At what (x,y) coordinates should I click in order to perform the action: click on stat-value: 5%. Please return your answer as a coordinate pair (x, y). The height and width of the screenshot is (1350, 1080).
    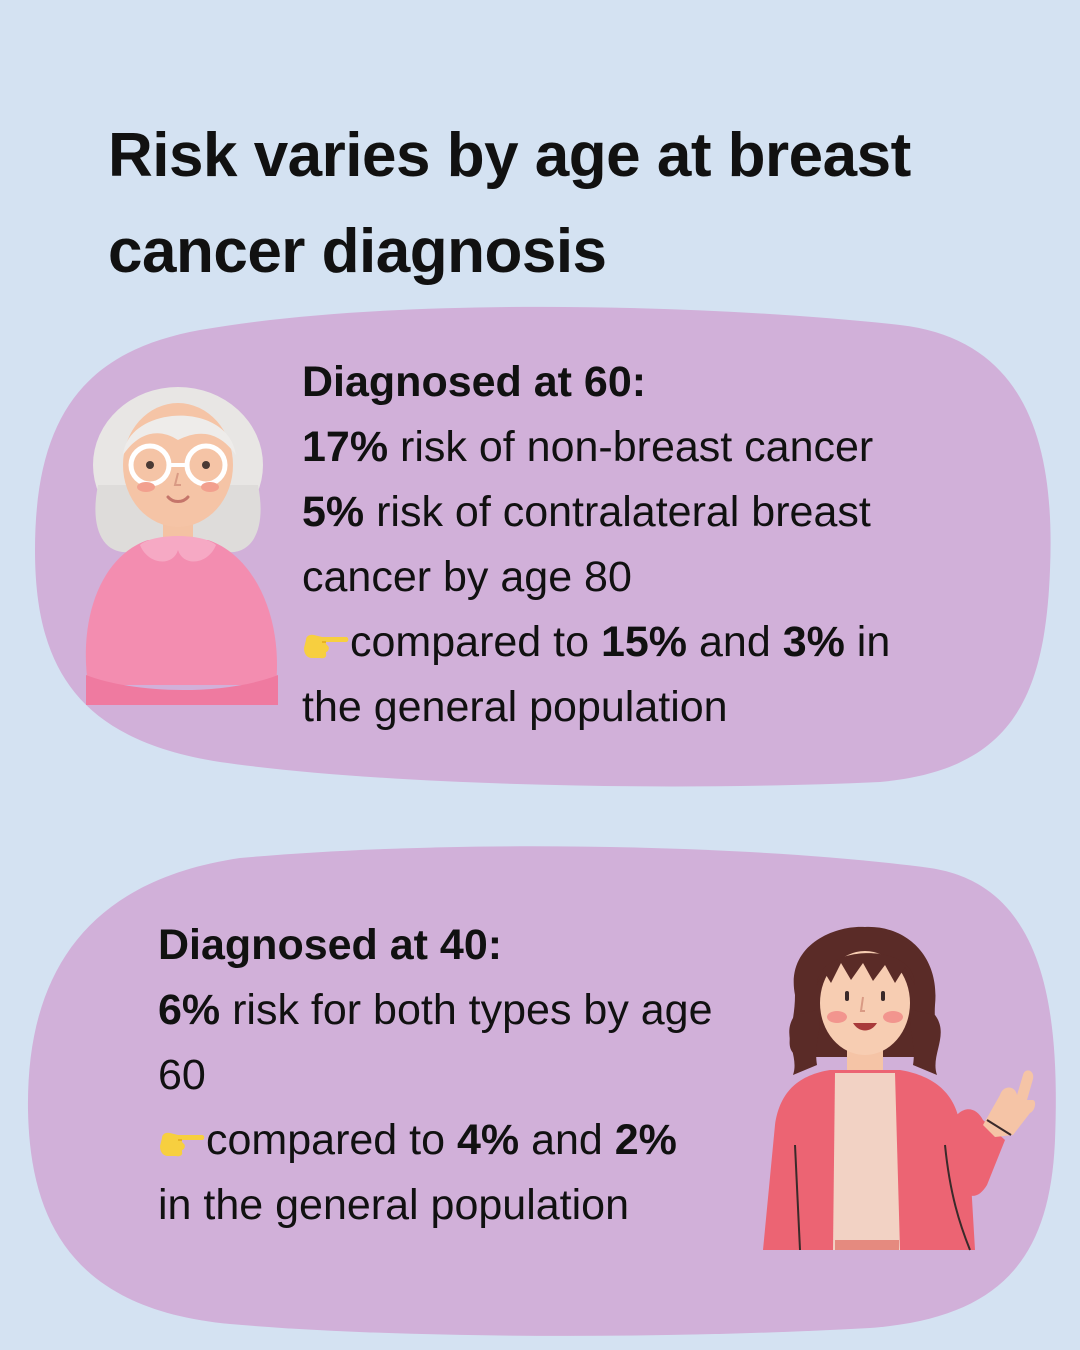
    Looking at the image, I should click on (333, 512).